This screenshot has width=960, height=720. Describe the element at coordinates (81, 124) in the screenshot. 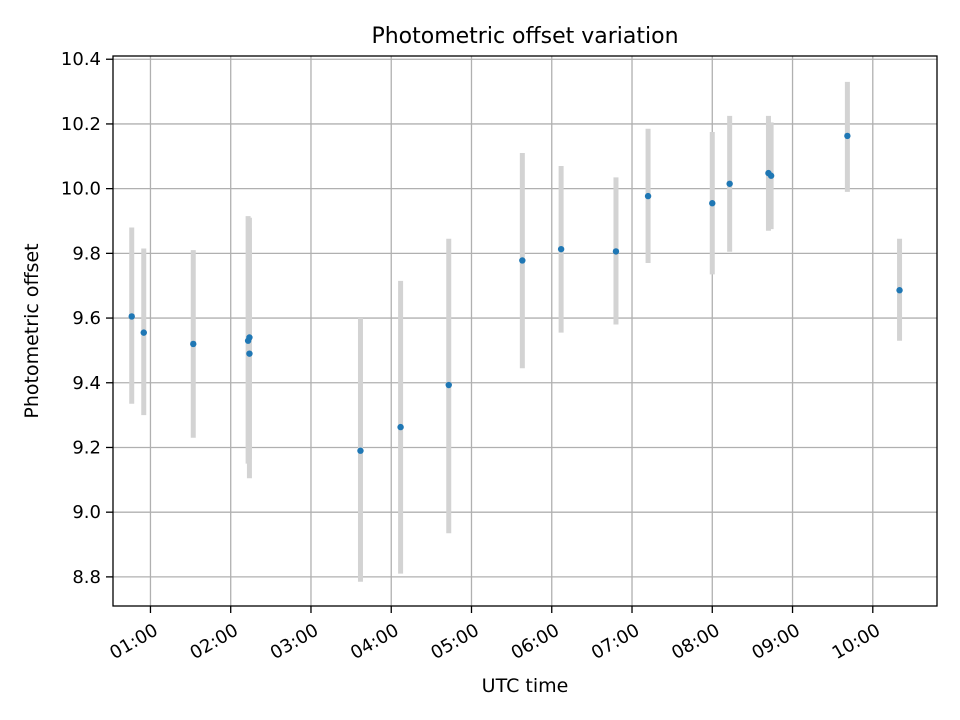

I see `y-tick-label: 10.2` at that location.